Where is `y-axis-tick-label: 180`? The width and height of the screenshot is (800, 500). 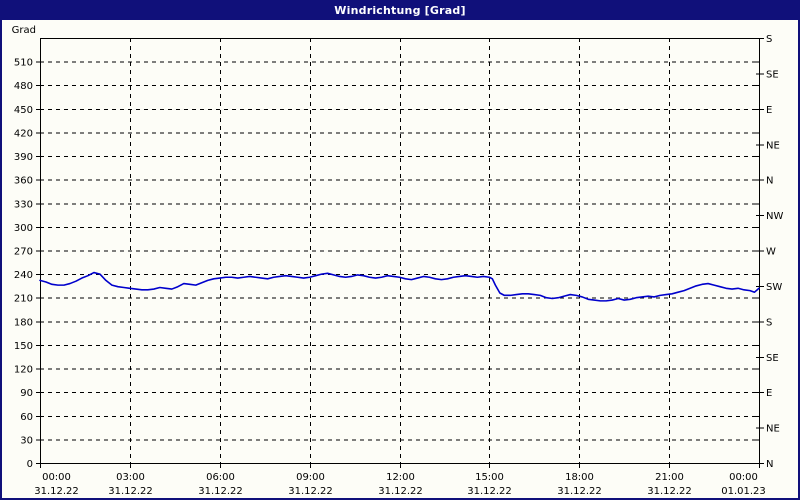
y-axis-tick-label: 180 is located at coordinates (23, 322).